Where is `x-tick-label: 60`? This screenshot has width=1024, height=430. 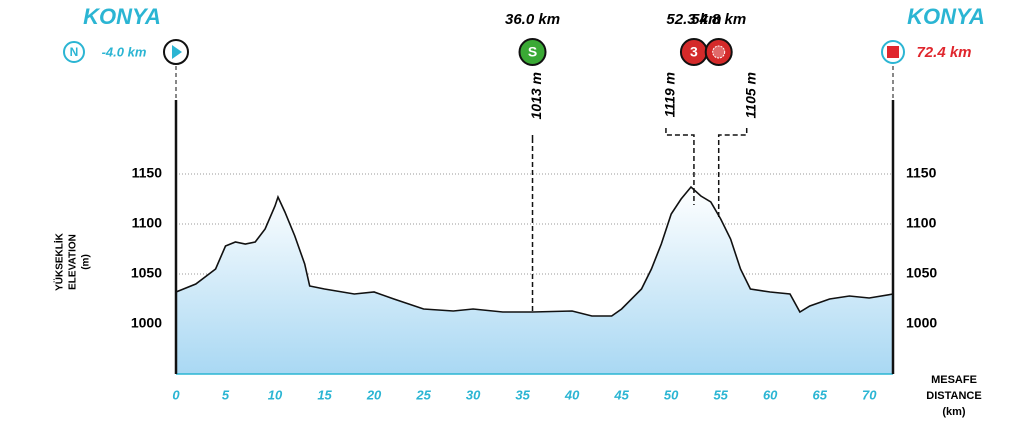 x-tick-label: 60 is located at coordinates (770, 394).